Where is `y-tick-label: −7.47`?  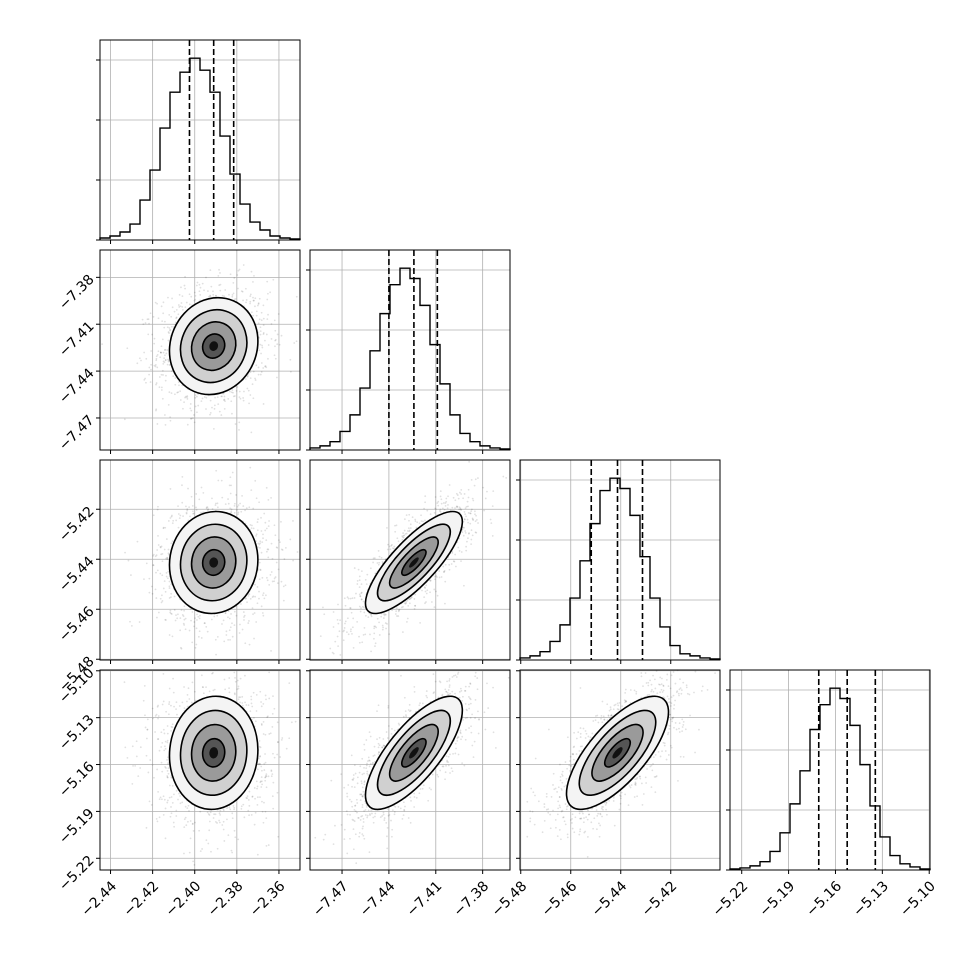 y-tick-label: −7.47 is located at coordinates (77, 433).